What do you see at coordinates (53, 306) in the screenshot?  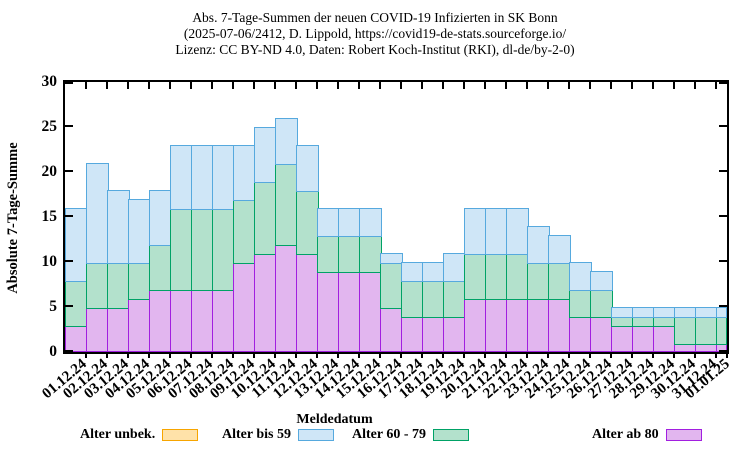 I see `y-tick-label: 5` at bounding box center [53, 306].